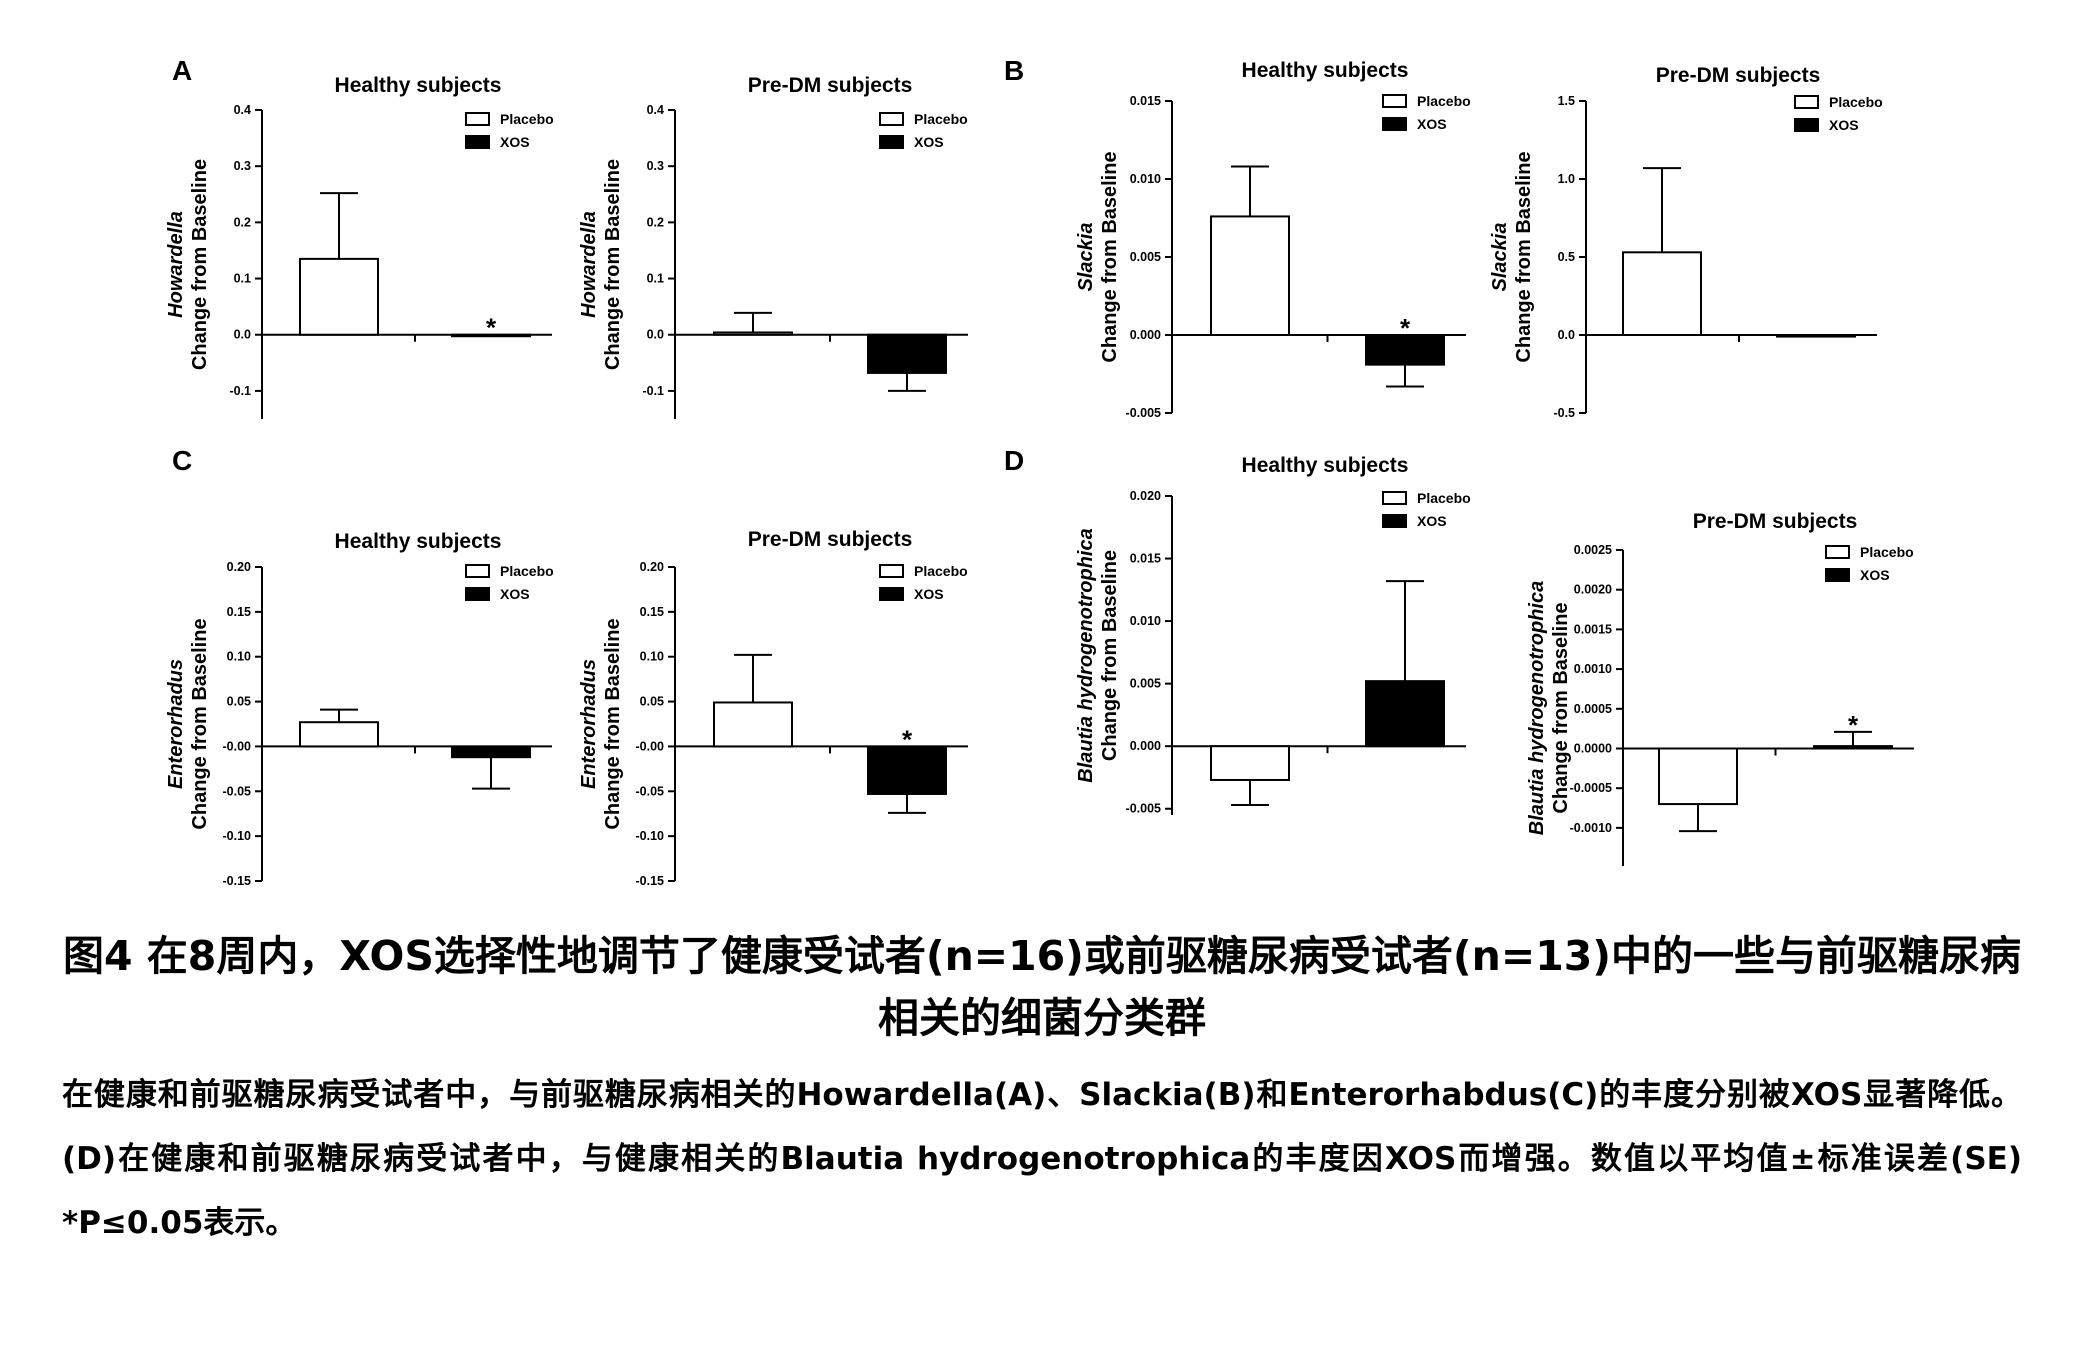  I want to click on y-tick-label: 0.000, so click(1145, 746).